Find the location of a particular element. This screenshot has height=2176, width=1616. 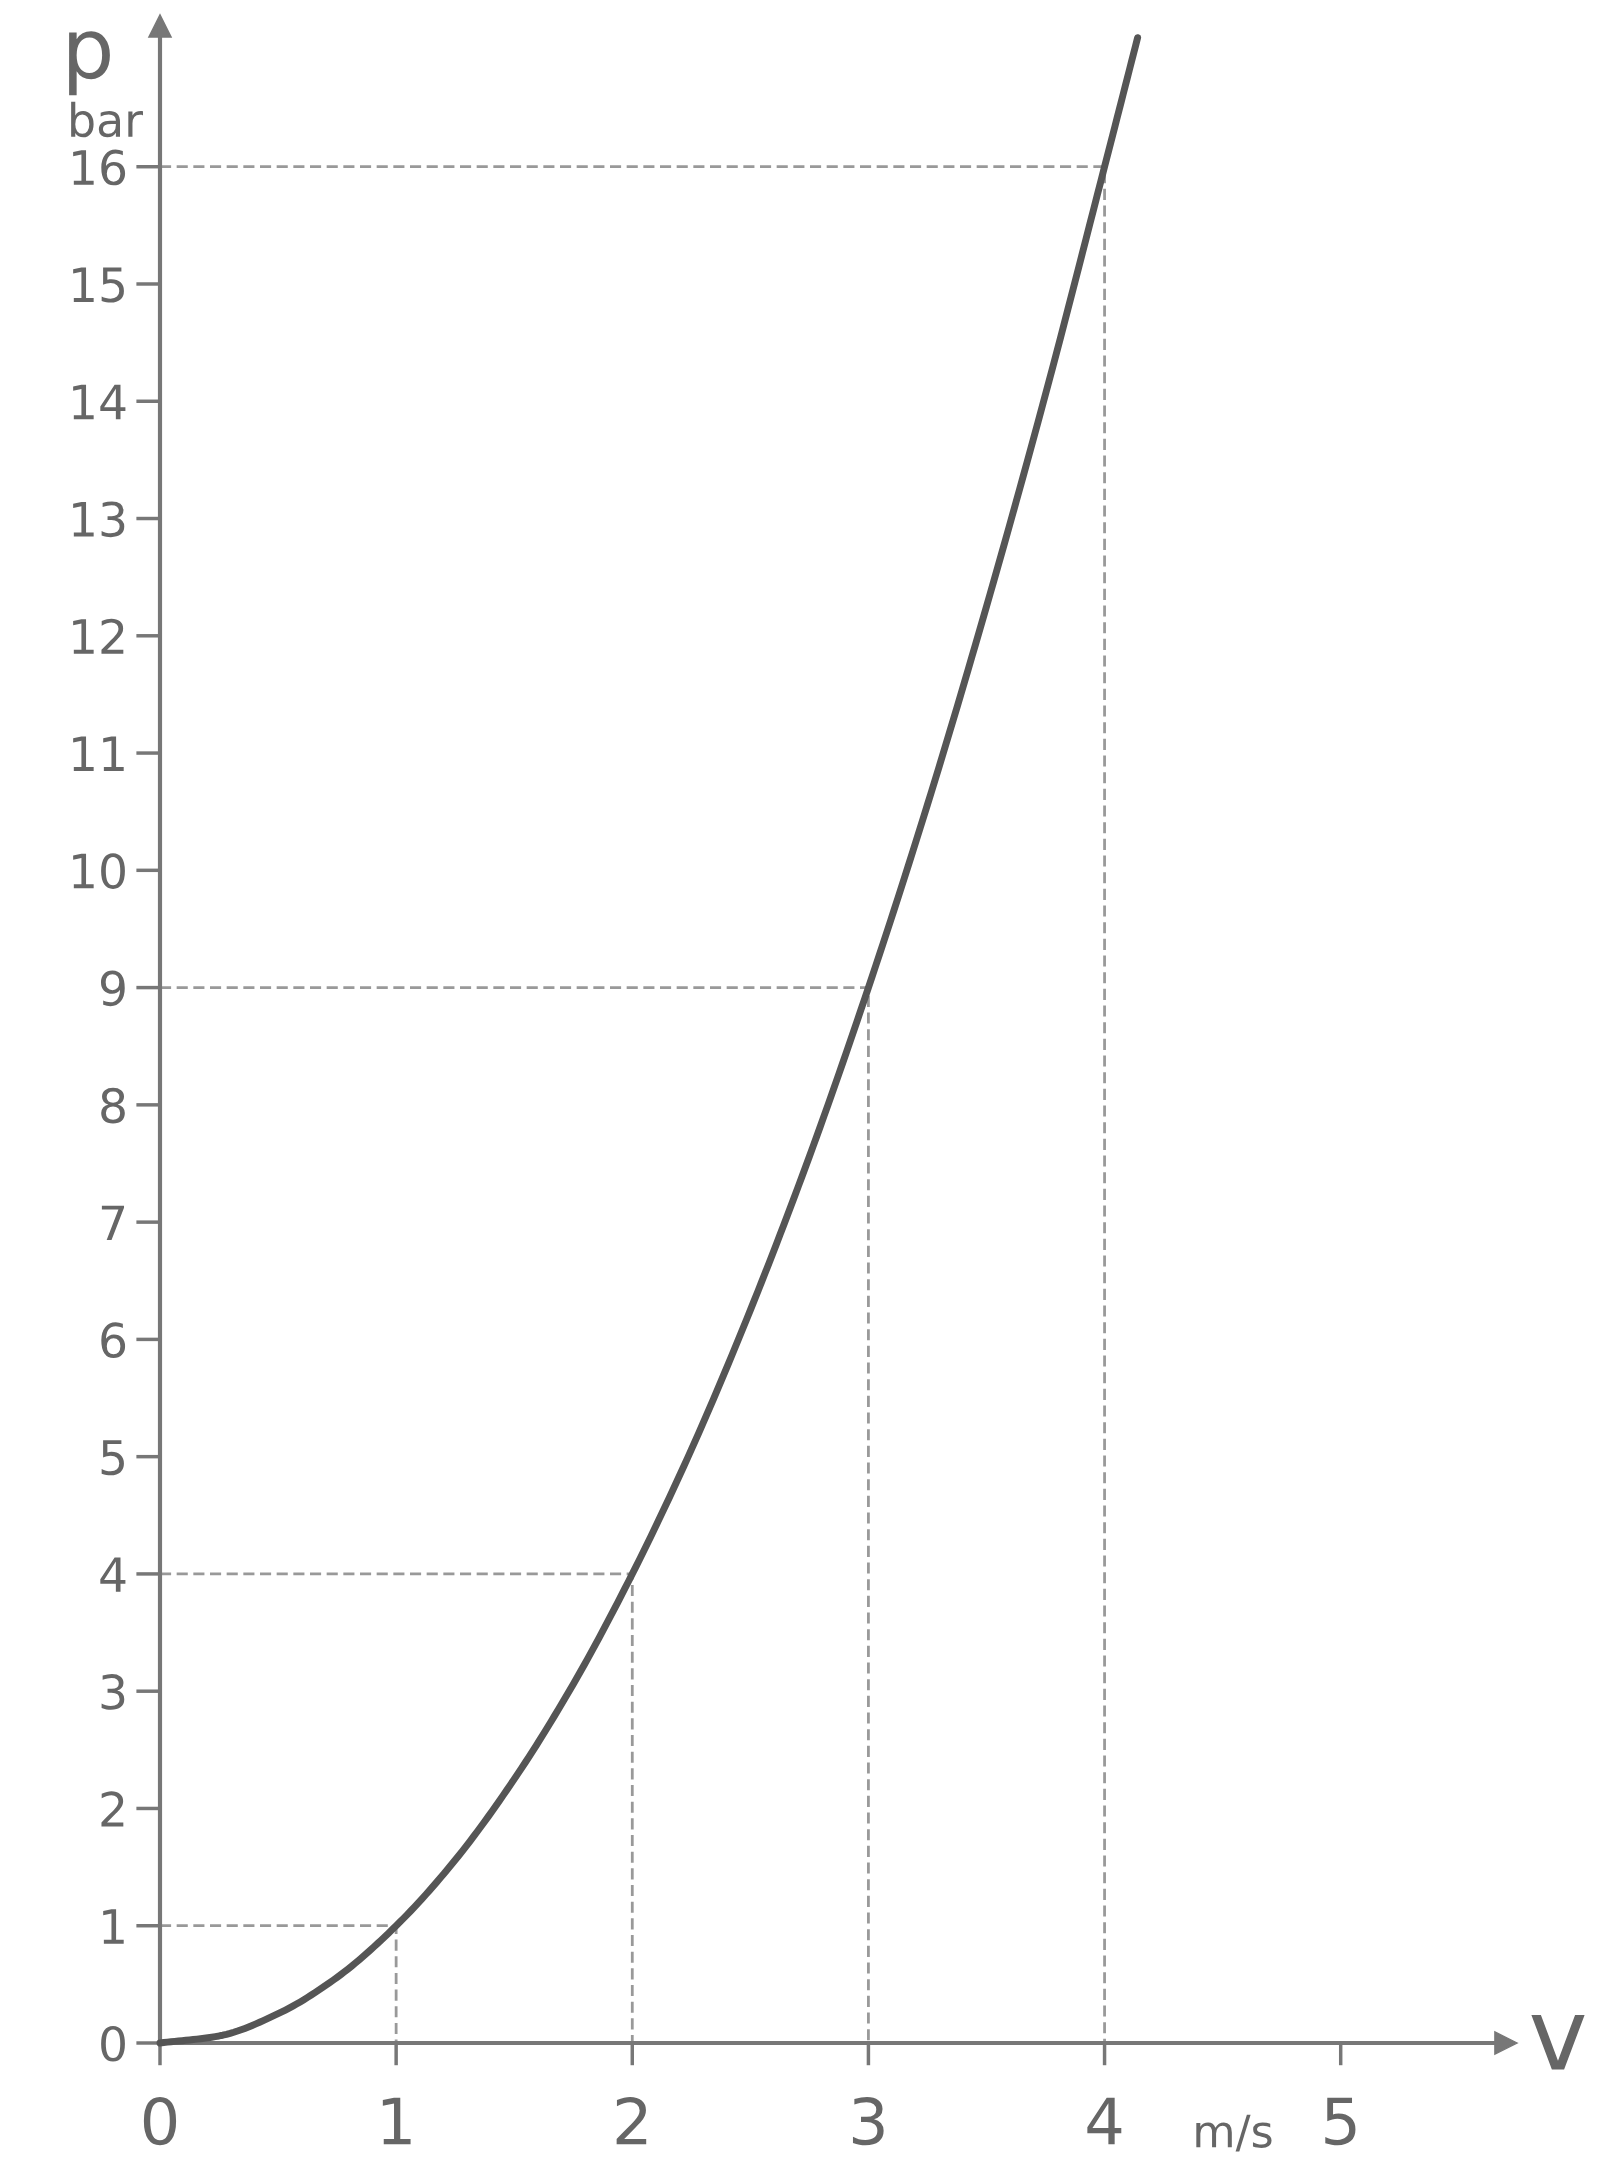

x-tick-label: 4 is located at coordinates (1104, 2121).